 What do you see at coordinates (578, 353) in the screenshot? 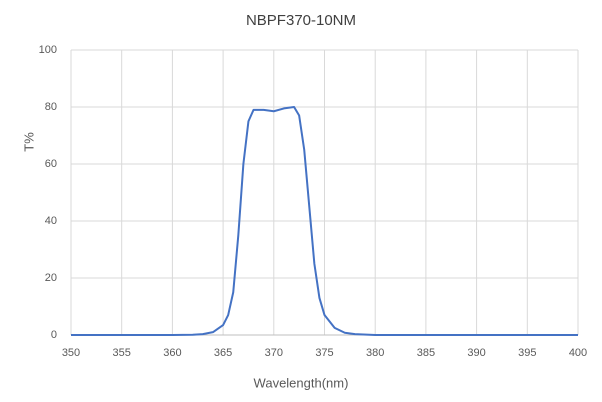
I see `x-tick-label: 400` at bounding box center [578, 353].